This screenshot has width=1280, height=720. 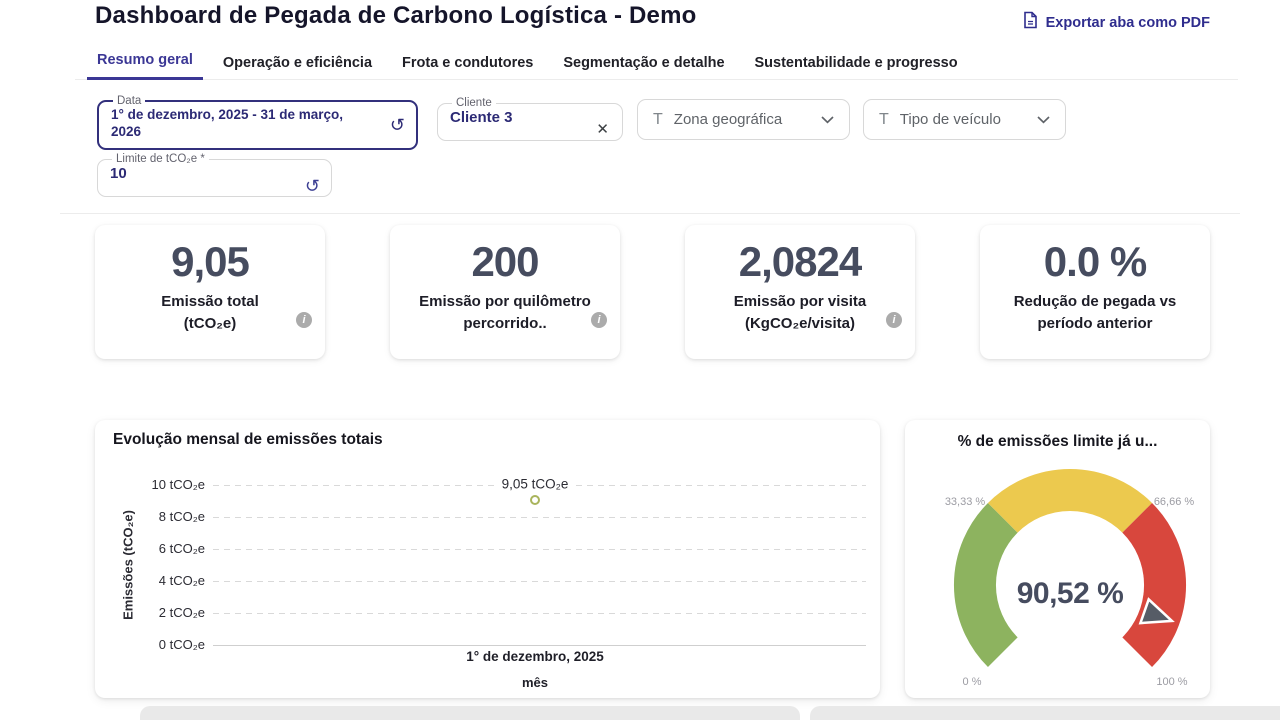 I want to click on limit-filter-value: 10, so click(x=118, y=173).